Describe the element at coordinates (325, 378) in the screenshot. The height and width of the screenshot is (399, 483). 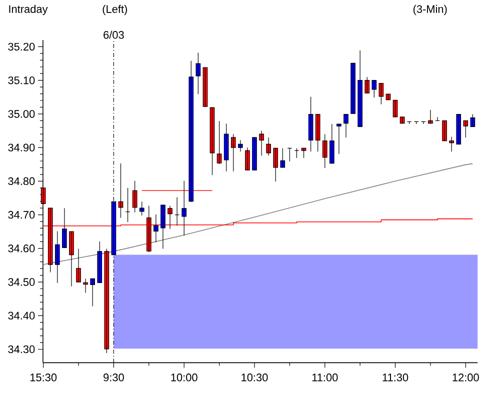
I see `x-tick-label: 11:00` at that location.